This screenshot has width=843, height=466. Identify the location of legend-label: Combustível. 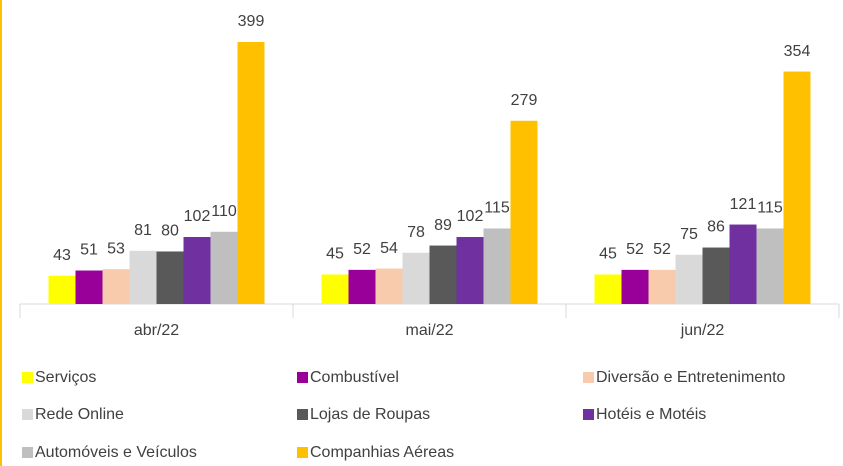
(354, 377).